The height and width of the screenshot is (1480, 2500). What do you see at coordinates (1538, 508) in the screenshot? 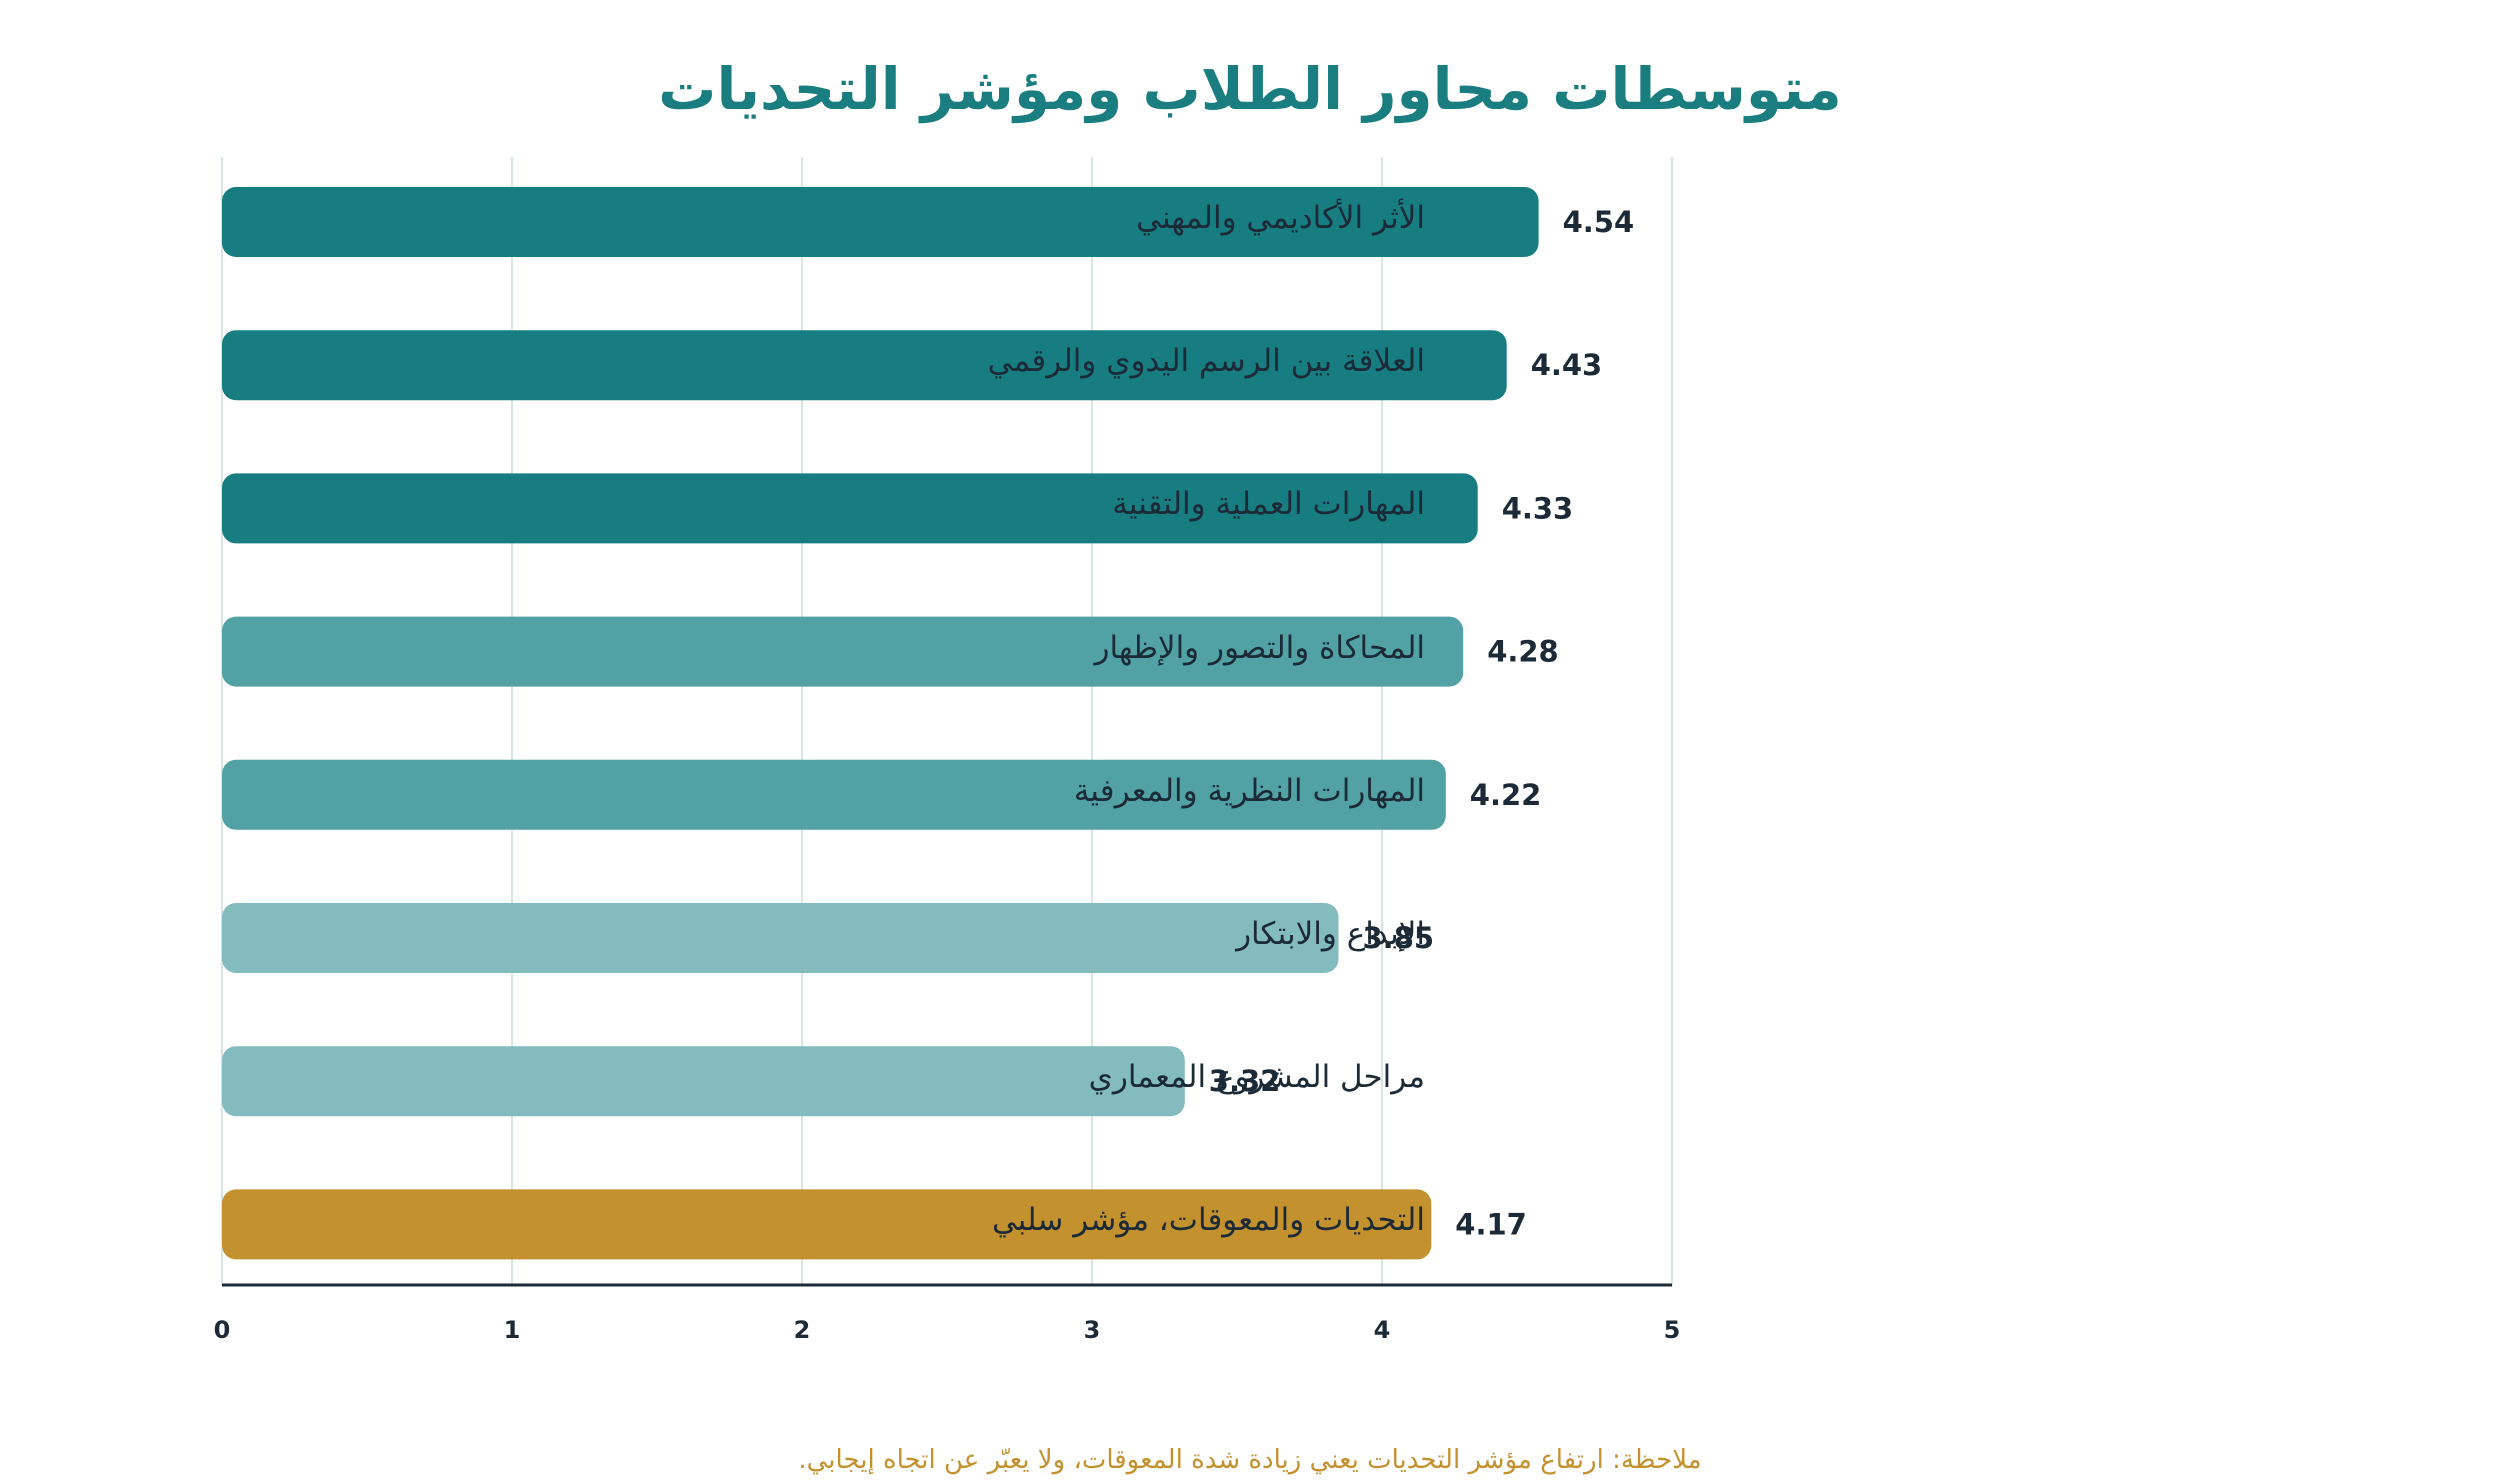
I see `bar-value-label: 4.33` at bounding box center [1538, 508].